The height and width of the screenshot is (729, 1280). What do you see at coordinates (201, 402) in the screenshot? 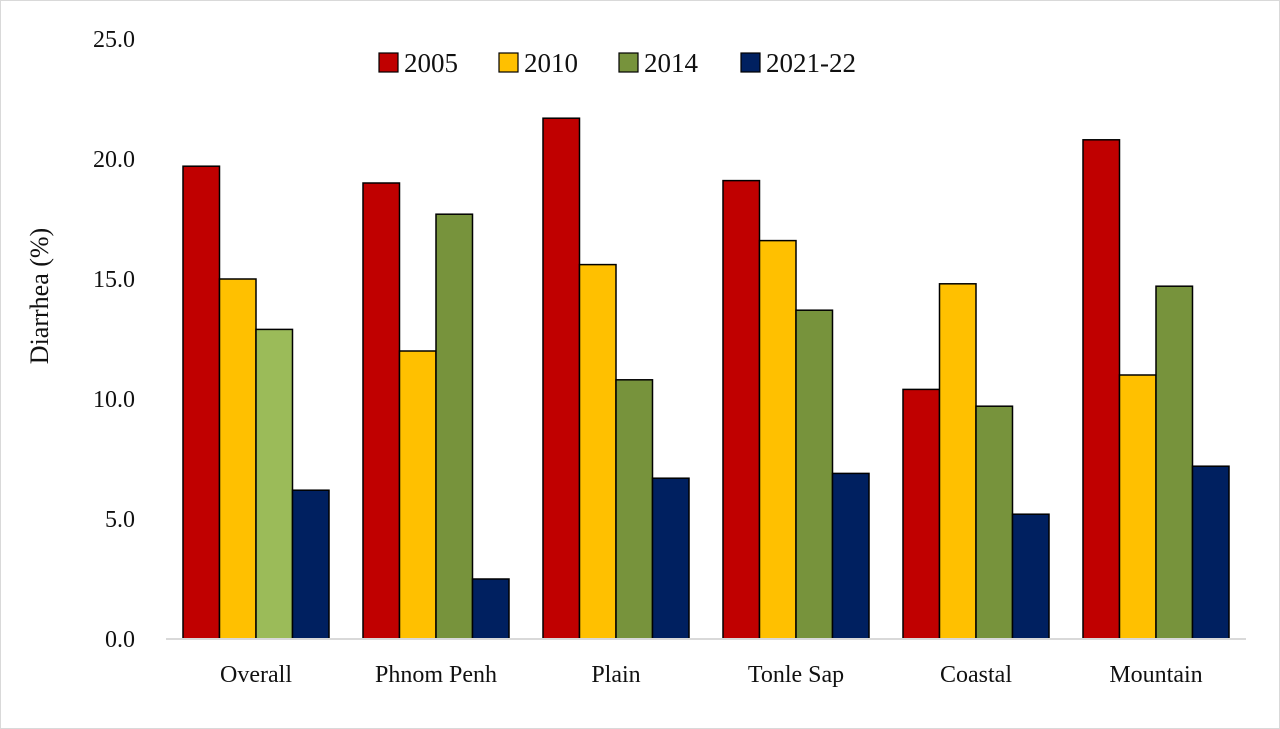
I see `bar-2005-overall` at bounding box center [201, 402].